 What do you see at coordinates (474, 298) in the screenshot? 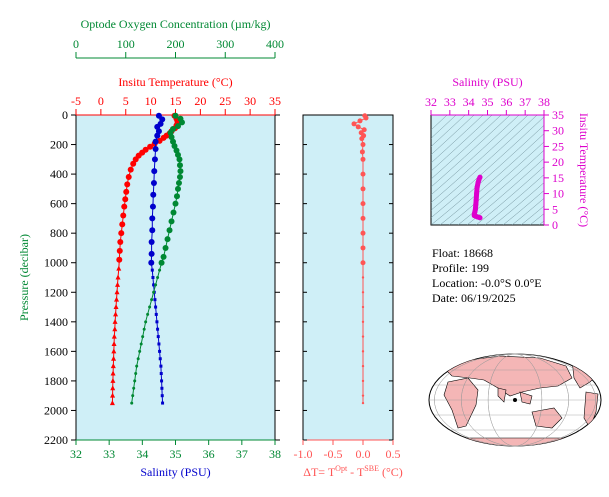
I see `date-text: Date: 06/19/2025` at bounding box center [474, 298].